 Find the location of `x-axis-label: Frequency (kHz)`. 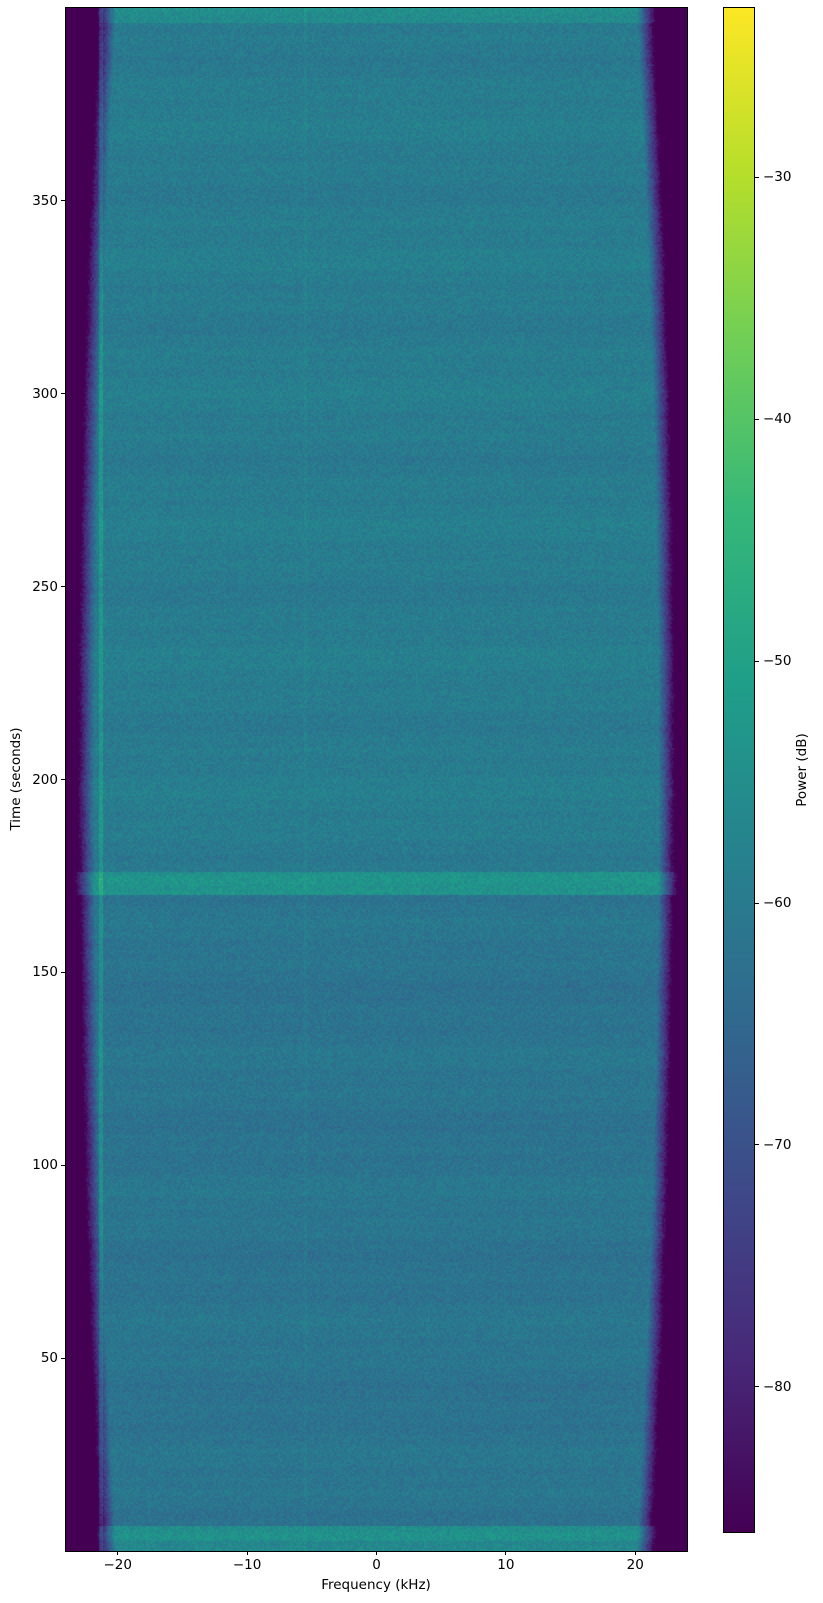

x-axis-label: Frequency (kHz) is located at coordinates (376, 1585).